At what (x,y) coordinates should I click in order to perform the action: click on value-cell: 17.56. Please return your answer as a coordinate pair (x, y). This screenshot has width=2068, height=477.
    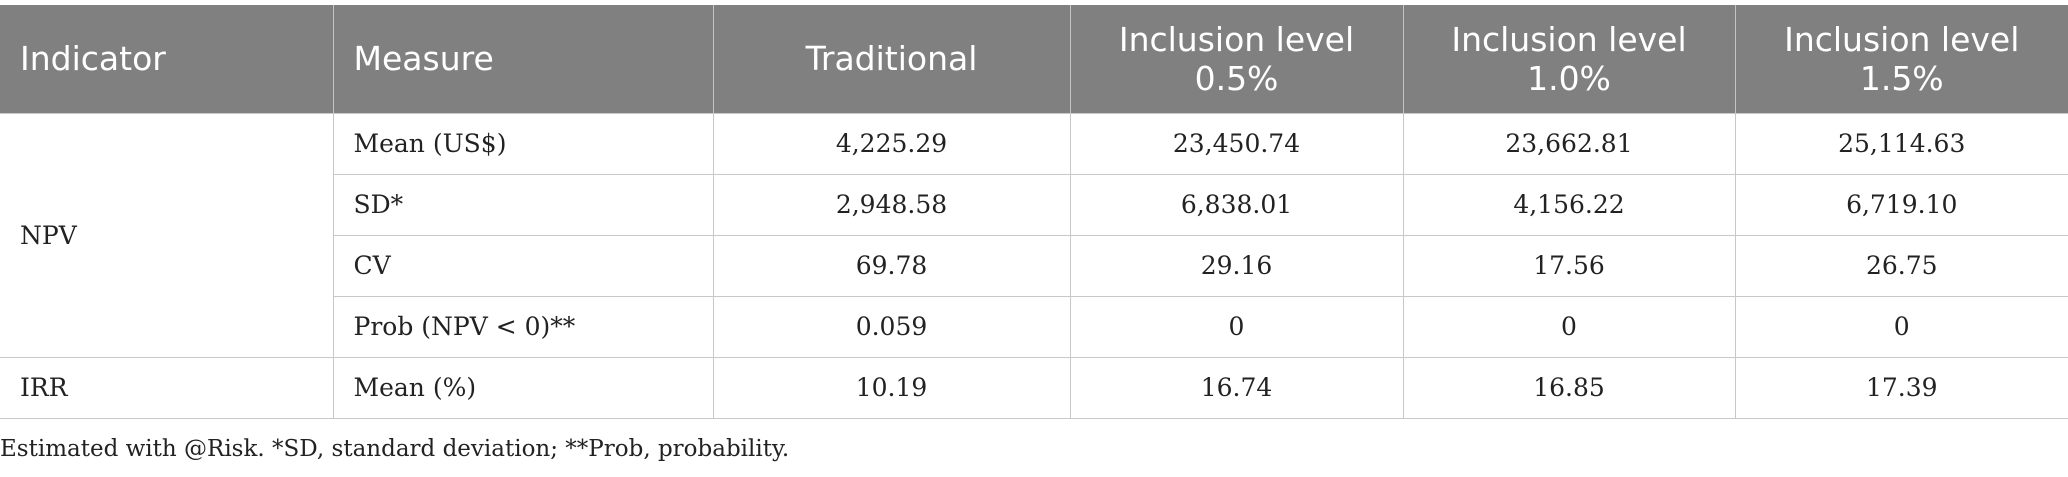
    Looking at the image, I should click on (1569, 265).